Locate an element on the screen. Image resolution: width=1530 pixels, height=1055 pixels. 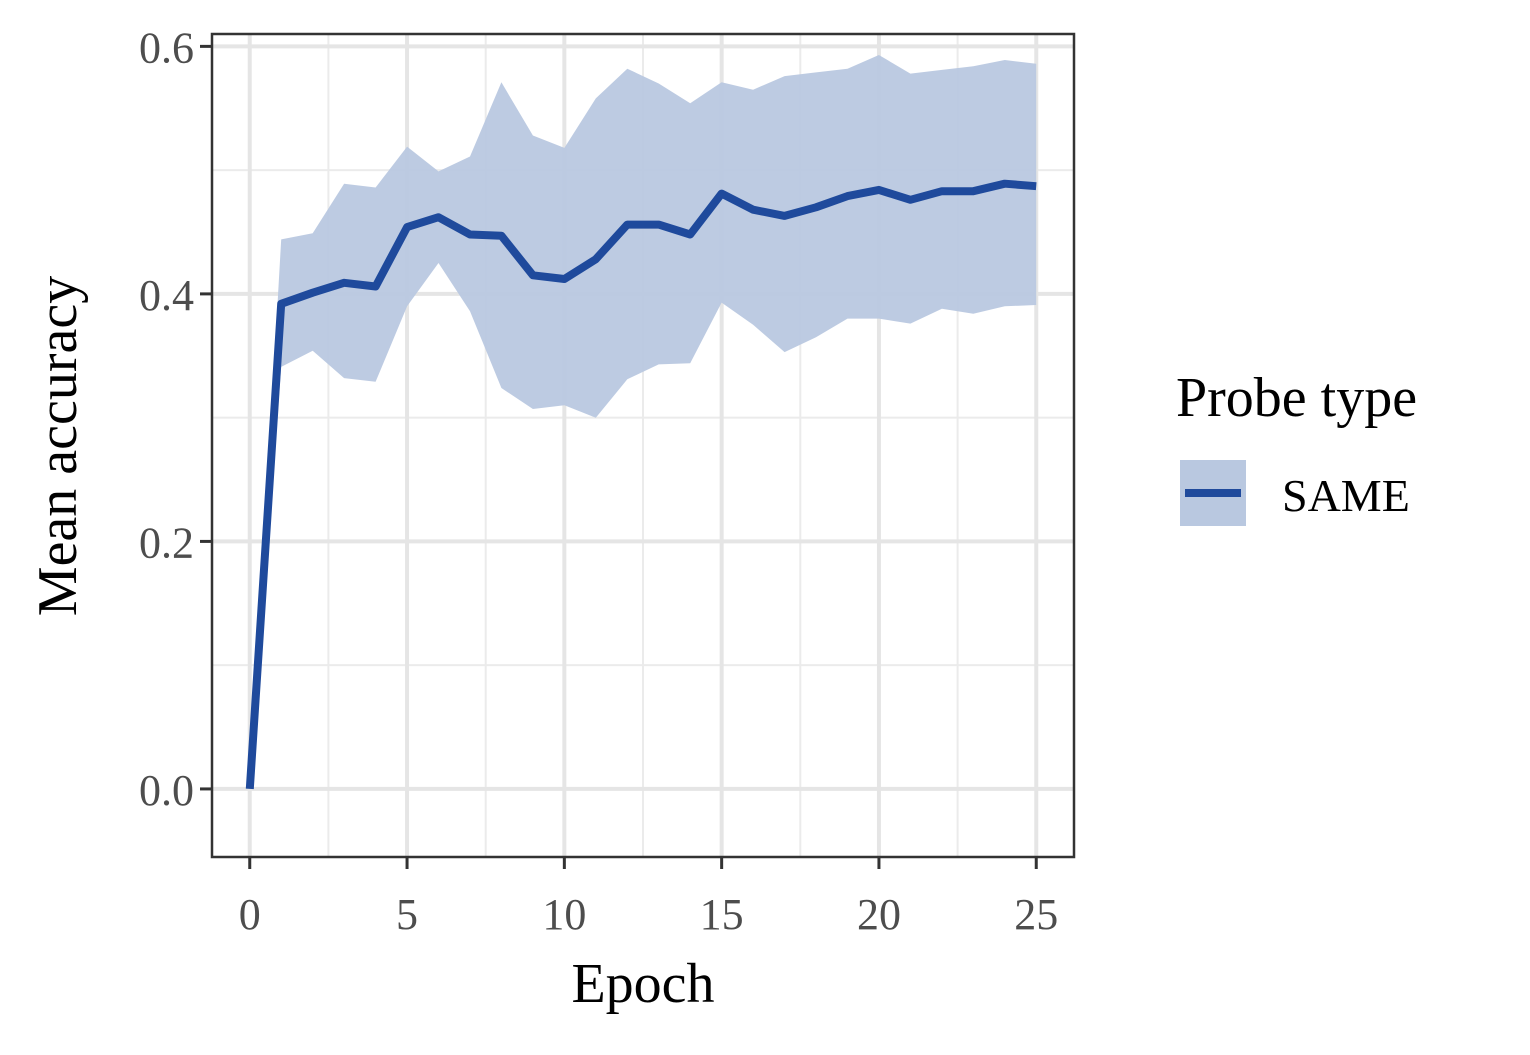
y-tick-label: 0.2 is located at coordinates (166, 542).